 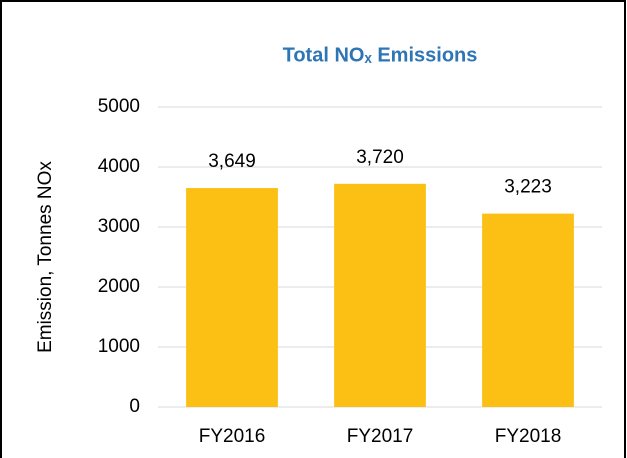 What do you see at coordinates (134, 406) in the screenshot?
I see `y-tick-label: 0` at bounding box center [134, 406].